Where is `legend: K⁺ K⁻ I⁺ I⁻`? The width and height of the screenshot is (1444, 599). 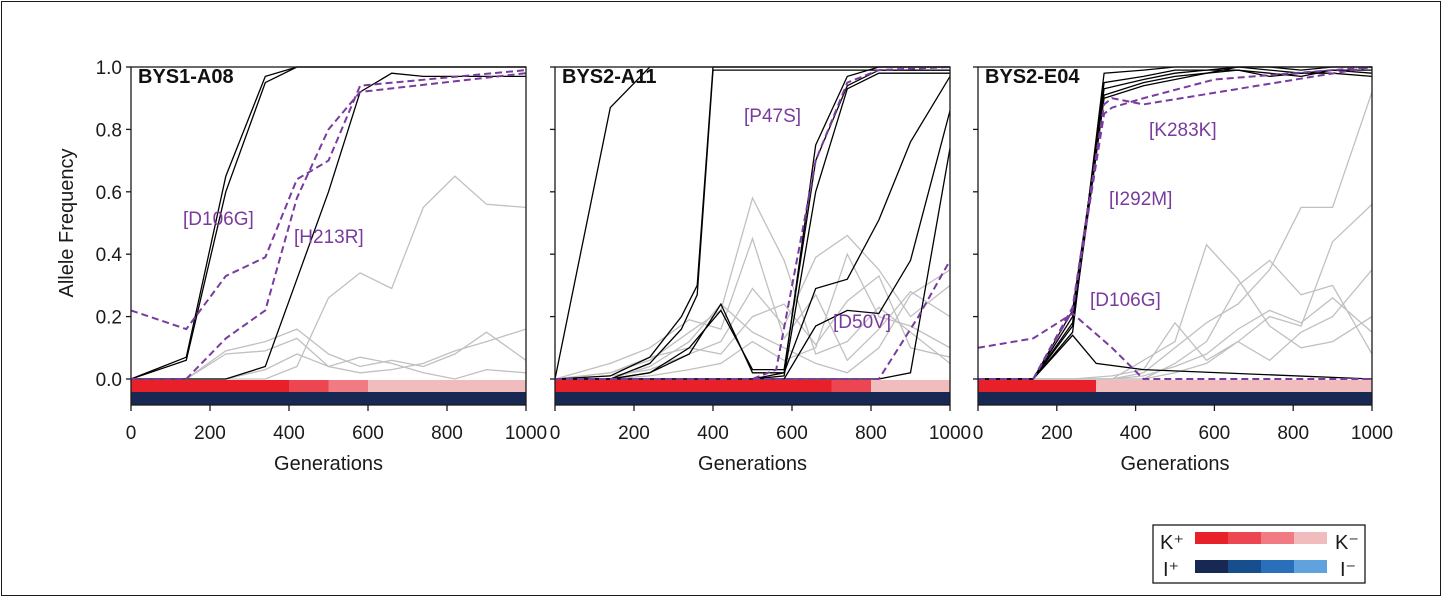 legend: K⁺ K⁻ I⁺ I⁻ is located at coordinates (1259, 554).